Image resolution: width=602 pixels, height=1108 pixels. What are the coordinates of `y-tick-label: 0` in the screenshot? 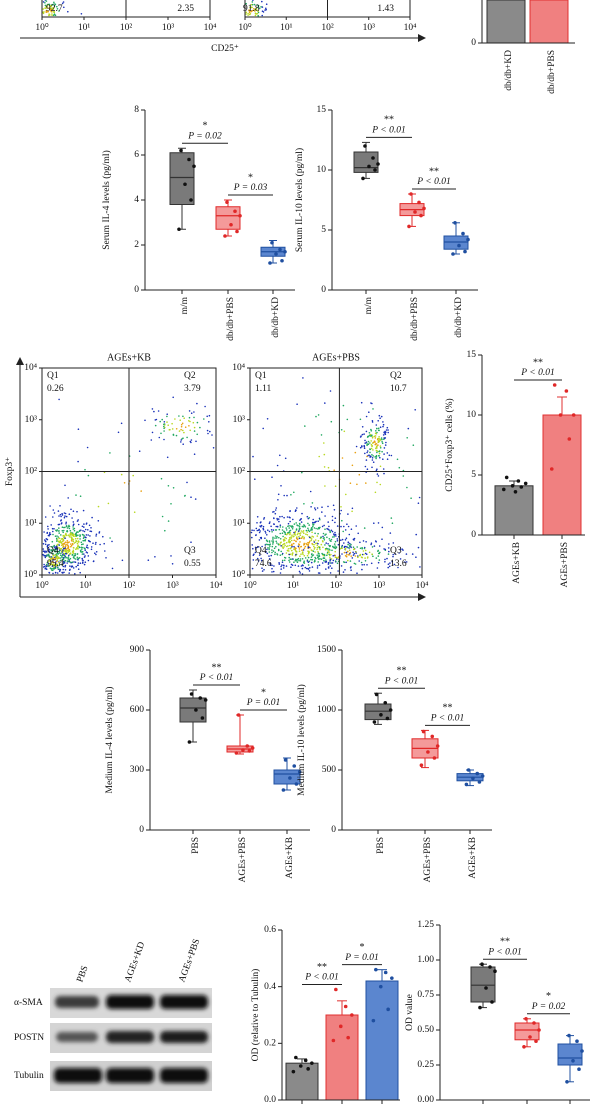 It's located at (473, 535).